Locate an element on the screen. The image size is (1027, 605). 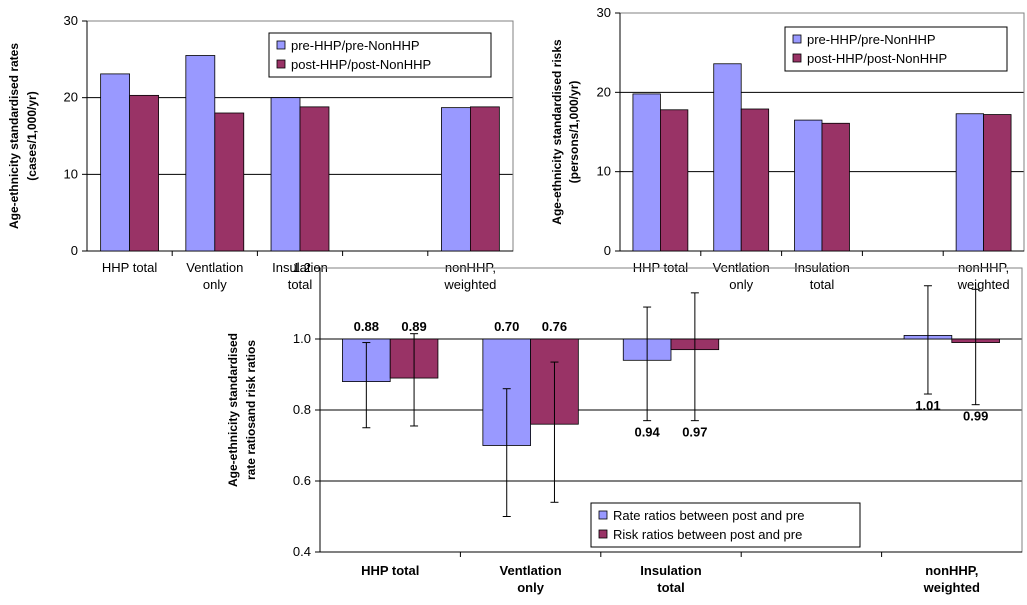
data-label: 0.99 is located at coordinates (975, 416).